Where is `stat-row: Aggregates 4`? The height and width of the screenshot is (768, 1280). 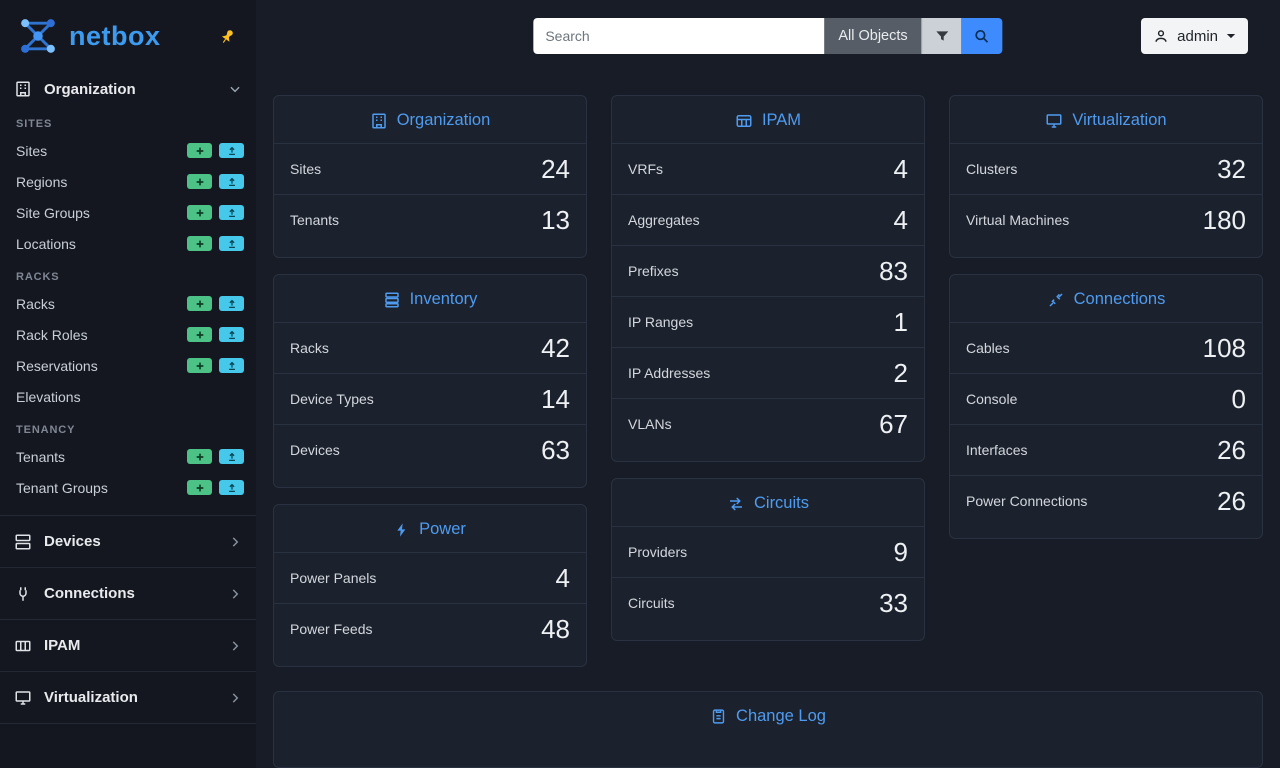
stat-row: Aggregates 4 is located at coordinates (768, 219).